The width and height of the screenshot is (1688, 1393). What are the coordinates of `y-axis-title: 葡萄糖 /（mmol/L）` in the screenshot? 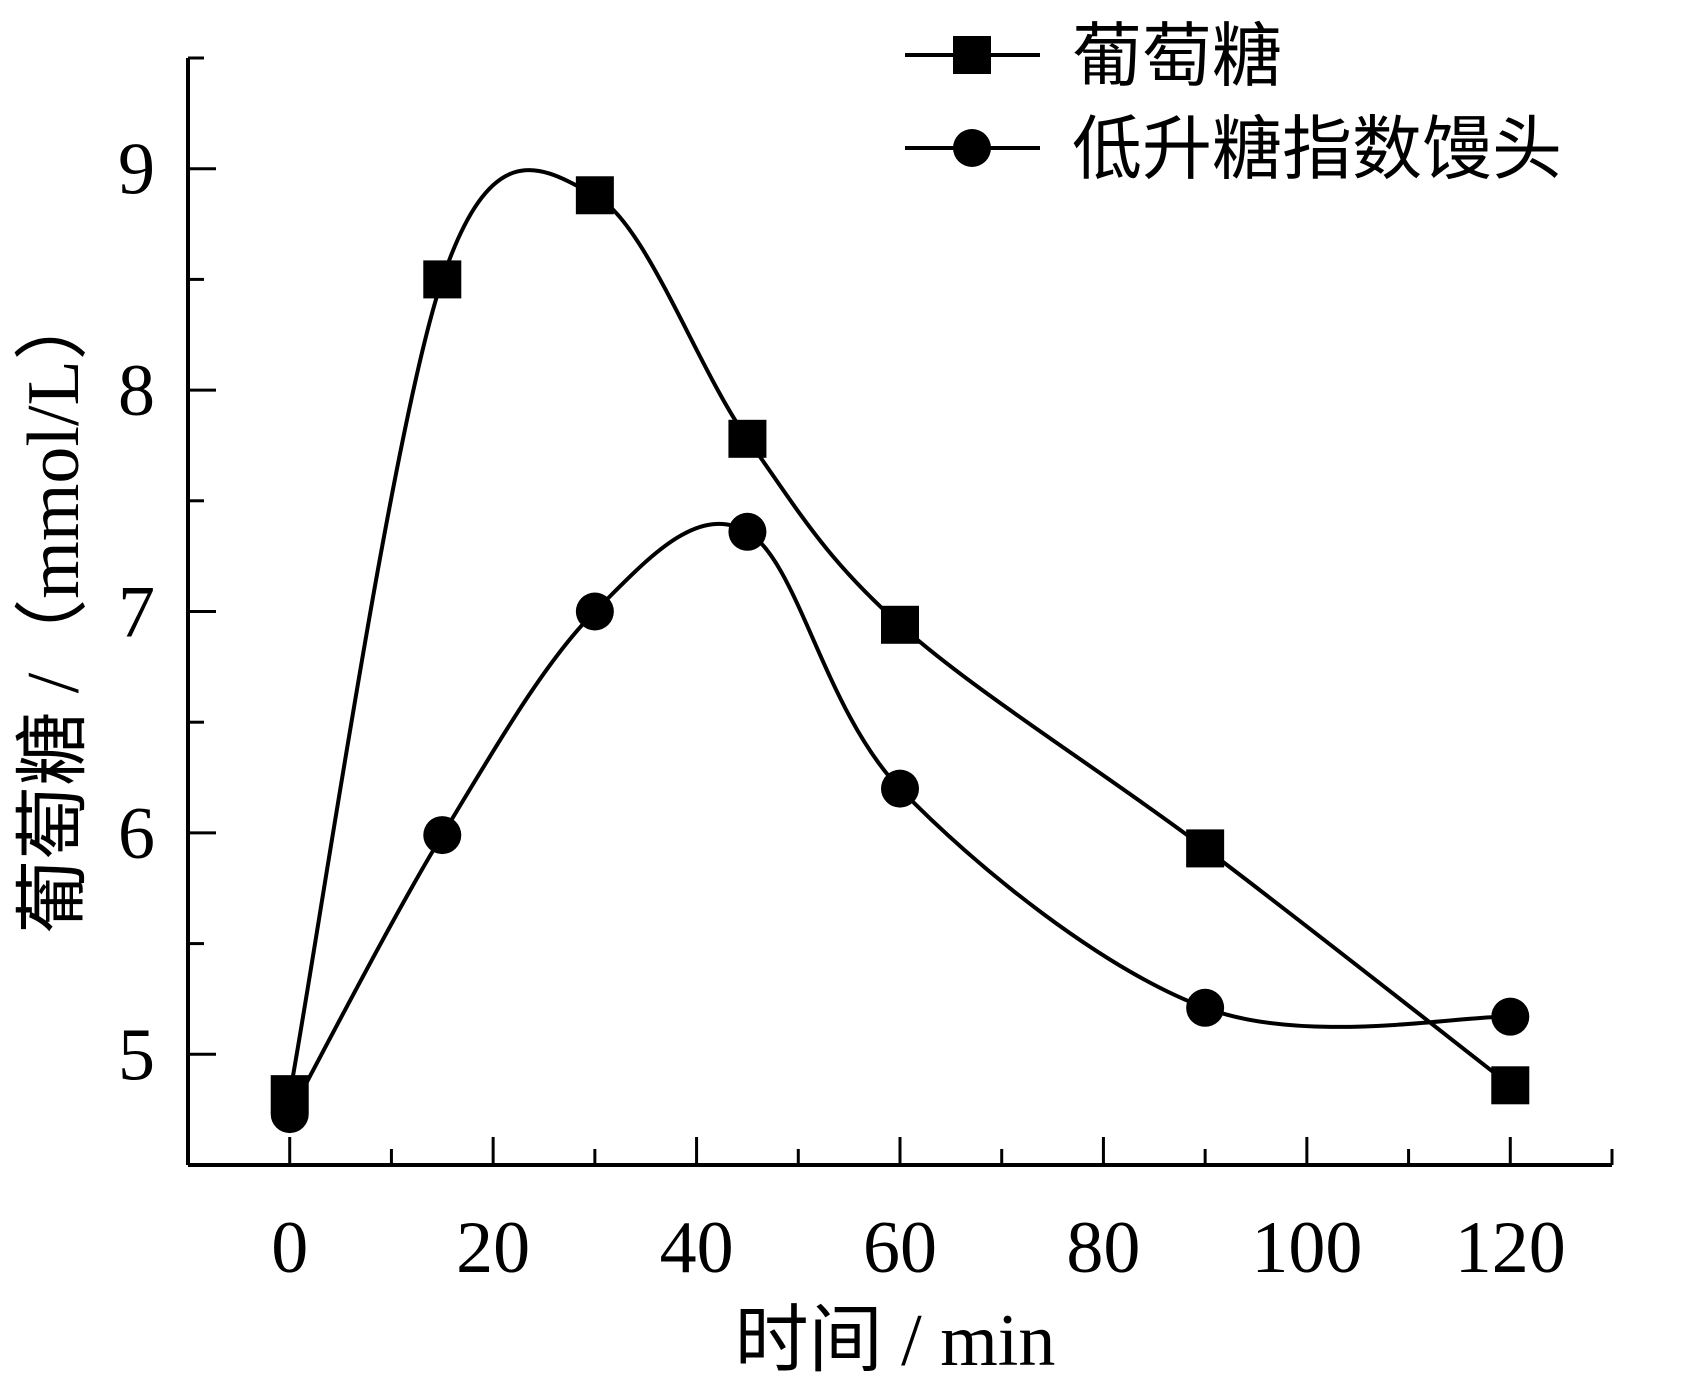 It's located at (54, 610).